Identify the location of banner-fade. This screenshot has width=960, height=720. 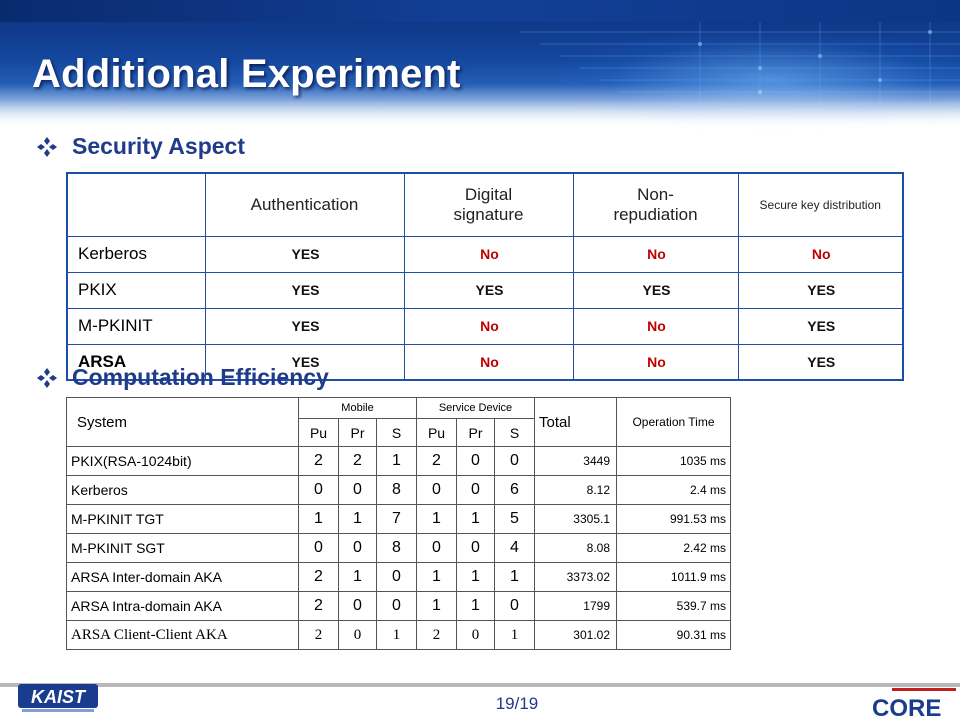
(480, 108).